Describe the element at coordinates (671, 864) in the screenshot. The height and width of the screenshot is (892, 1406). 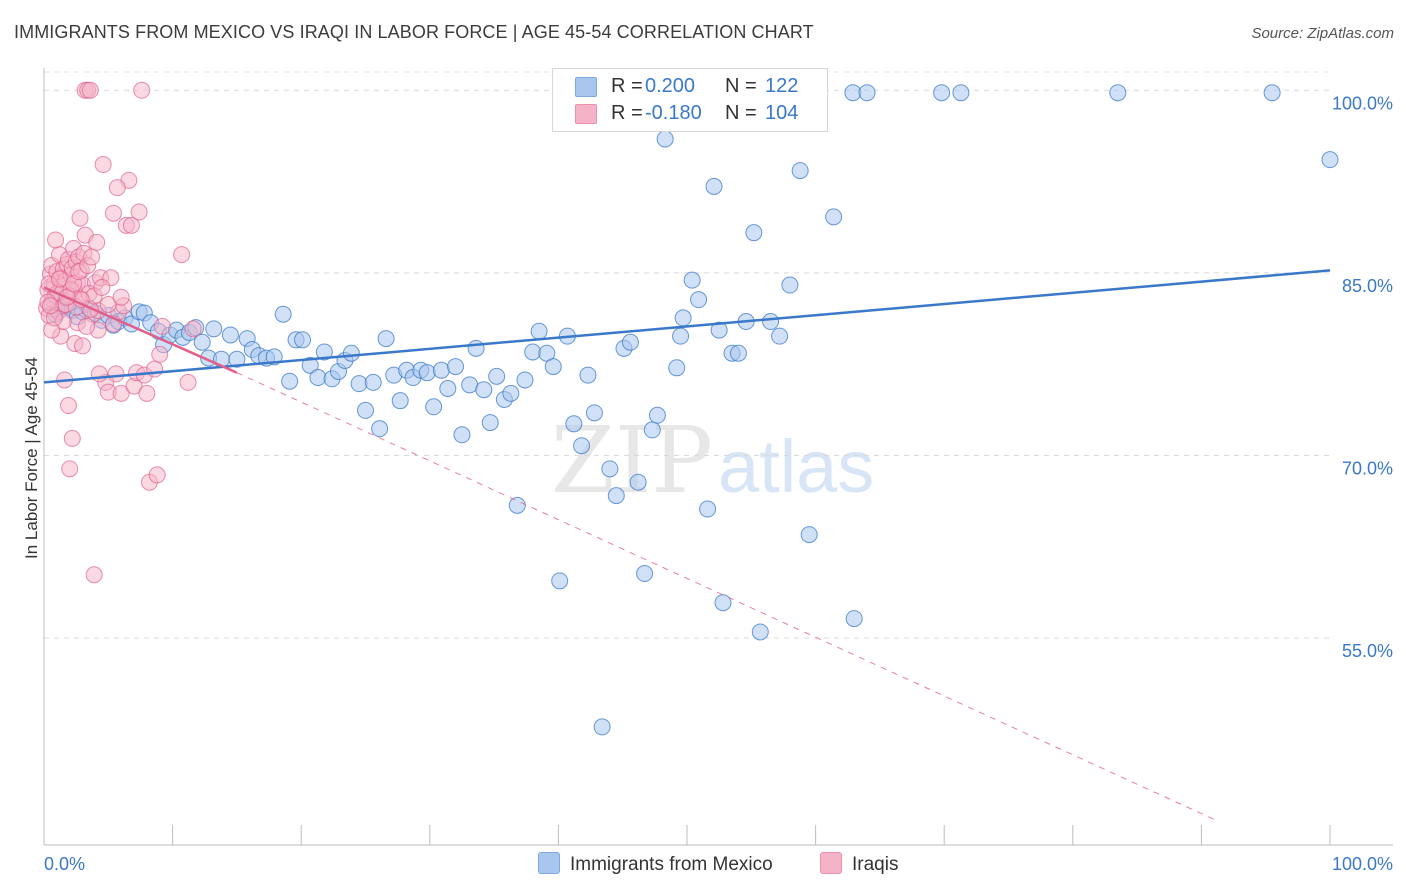
I see `bottom-legend-label-mexico: Immigrants from Mexico` at that location.